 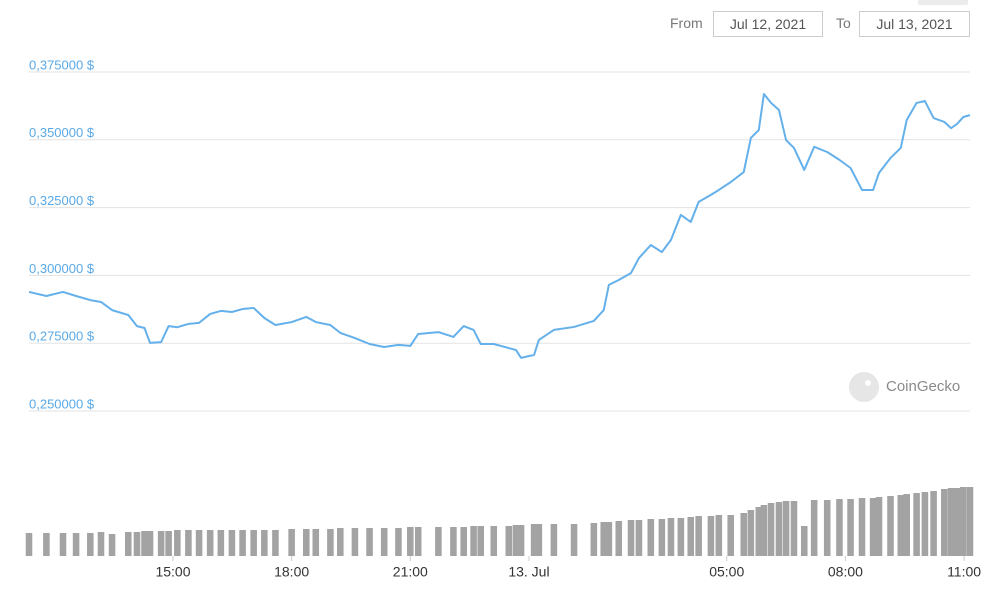 What do you see at coordinates (923, 386) in the screenshot?
I see `watermark-text: CoinGecko` at bounding box center [923, 386].